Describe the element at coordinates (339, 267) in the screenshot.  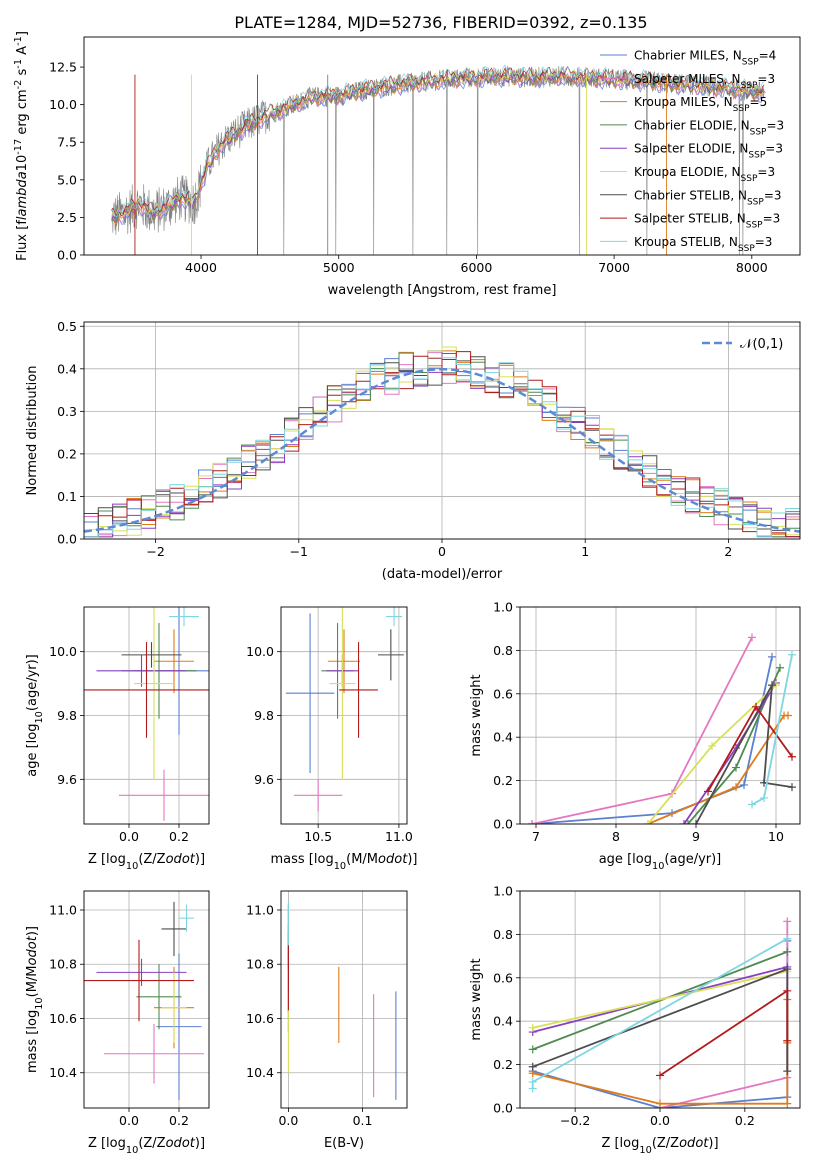
I see `x-tick-label: 5000` at that location.